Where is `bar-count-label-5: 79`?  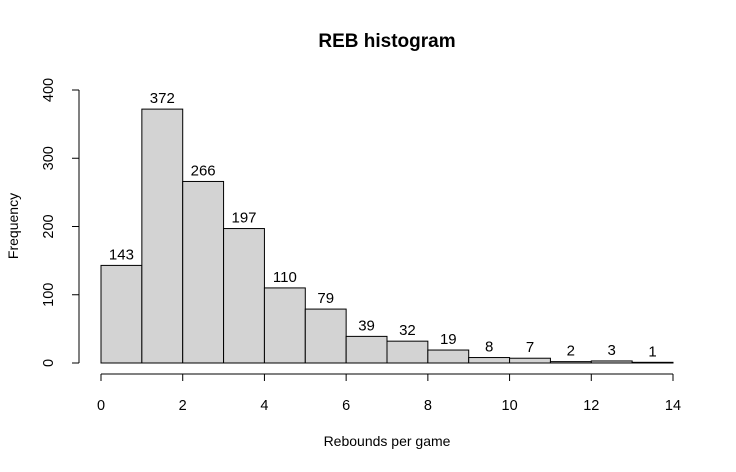 bar-count-label-5: 79 is located at coordinates (325, 298).